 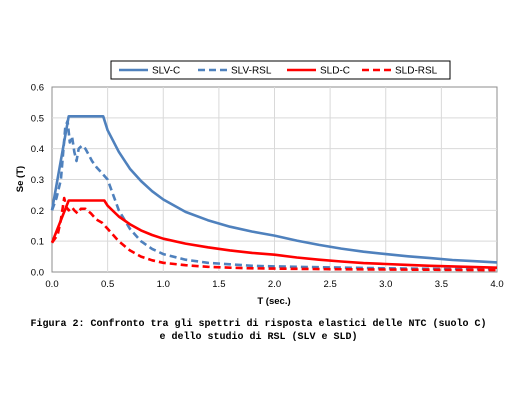 What do you see at coordinates (37, 273) in the screenshot?
I see `y-tick-label: 0.0` at bounding box center [37, 273].